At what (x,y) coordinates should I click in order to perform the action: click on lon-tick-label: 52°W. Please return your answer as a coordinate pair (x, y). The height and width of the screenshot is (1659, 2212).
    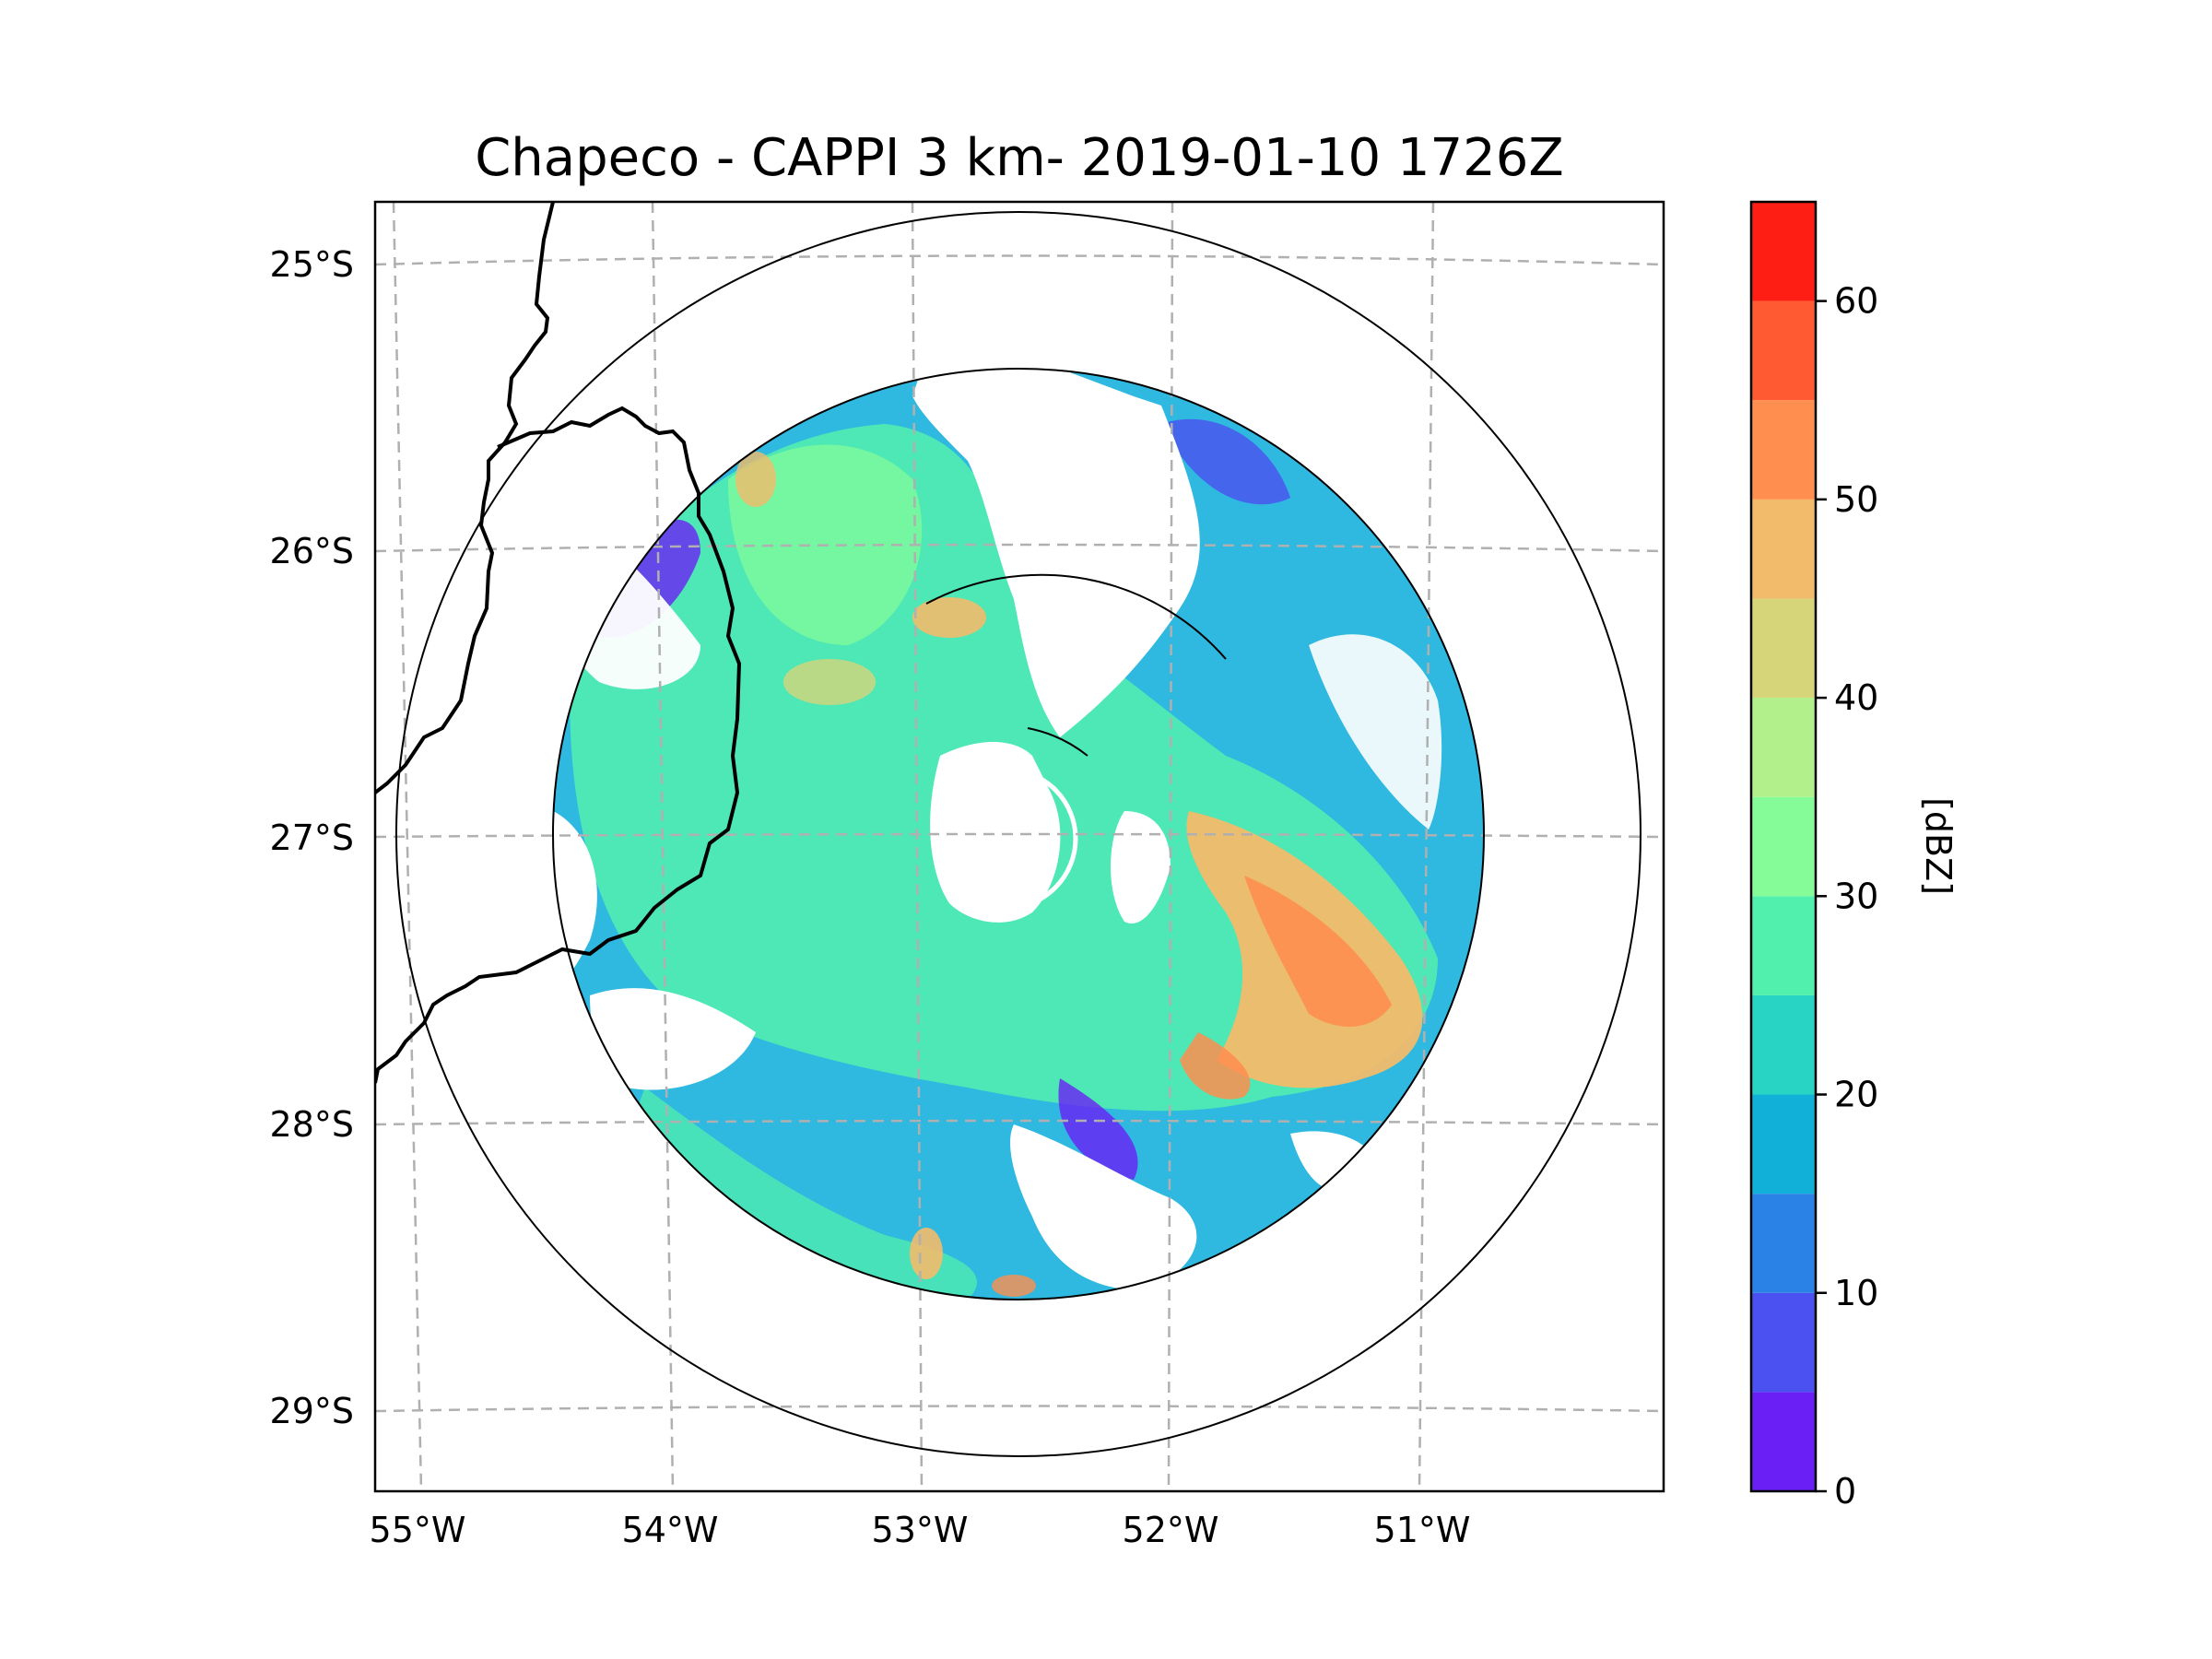
    Looking at the image, I should click on (1171, 1530).